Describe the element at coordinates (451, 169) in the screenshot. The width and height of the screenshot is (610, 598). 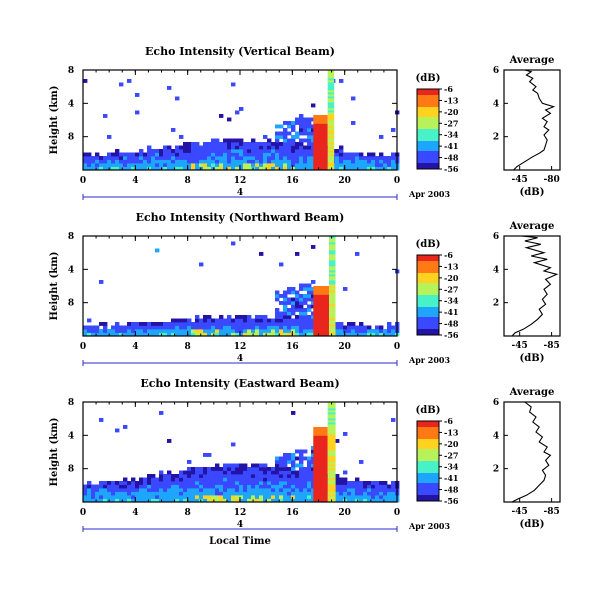
I see `colorbar-tick-label: -56` at that location.